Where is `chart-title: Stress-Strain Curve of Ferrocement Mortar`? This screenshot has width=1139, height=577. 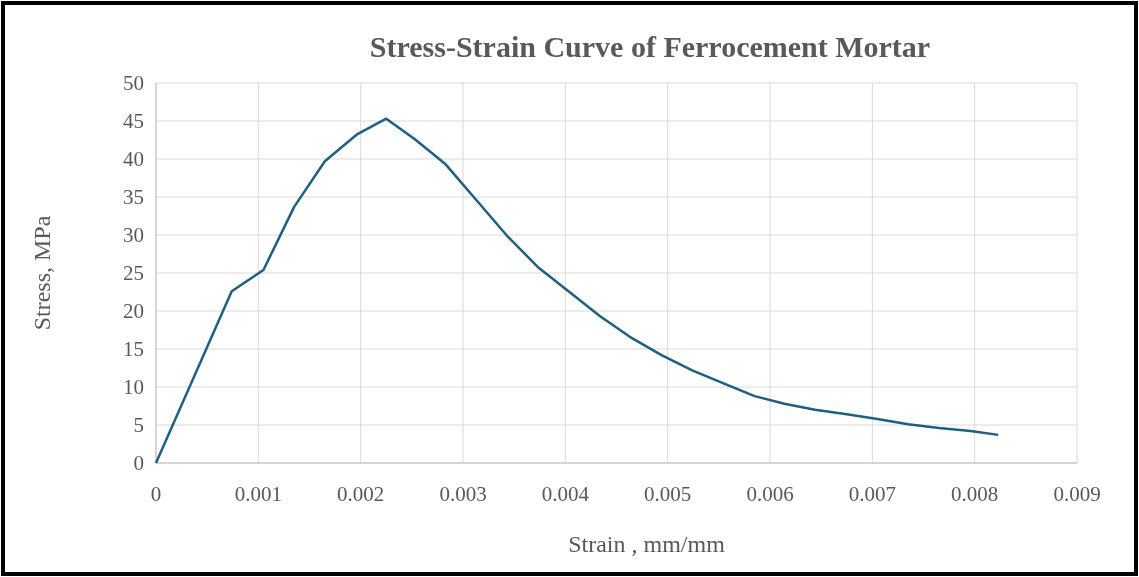
chart-title: Stress-Strain Curve of Ferrocement Mortar is located at coordinates (650, 46).